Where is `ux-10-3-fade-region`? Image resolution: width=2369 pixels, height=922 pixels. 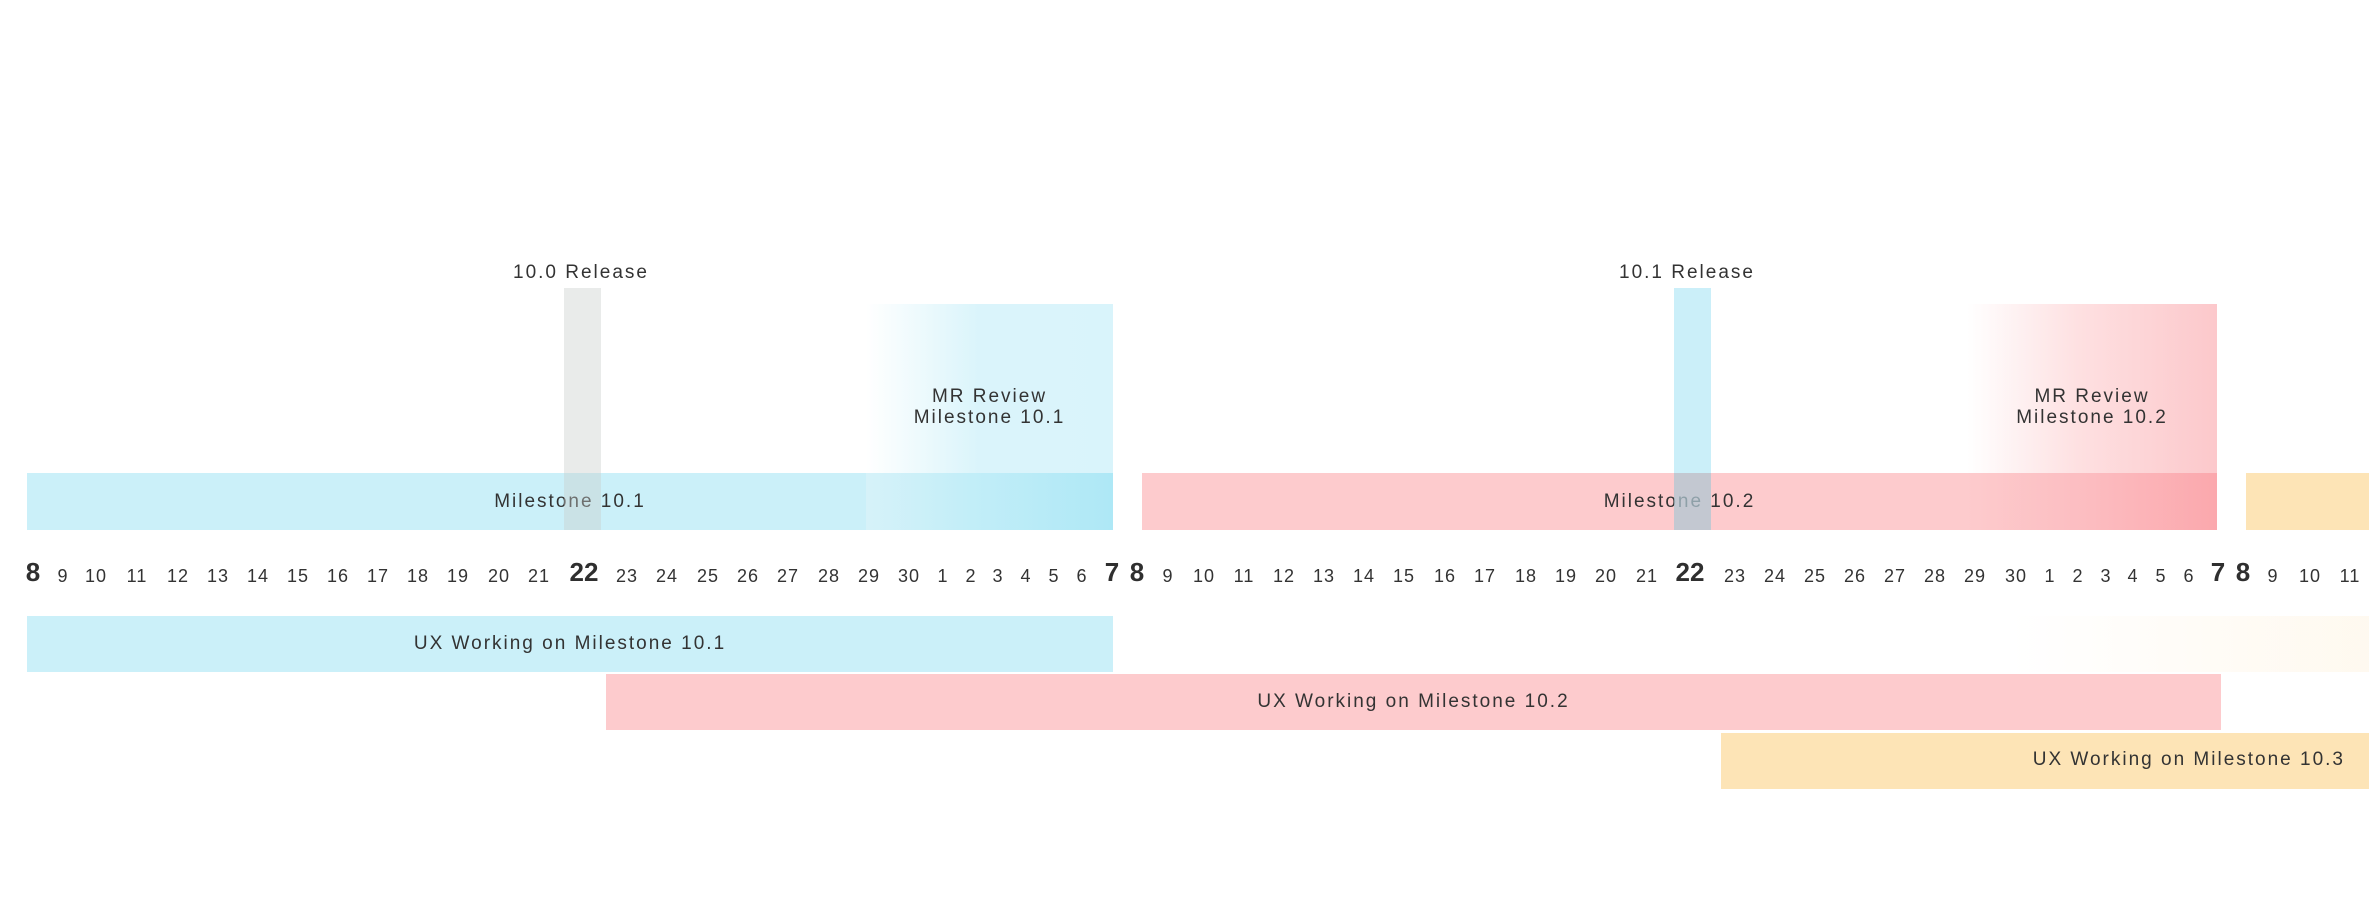 ux-10-3-fade-region is located at coordinates (2189, 644).